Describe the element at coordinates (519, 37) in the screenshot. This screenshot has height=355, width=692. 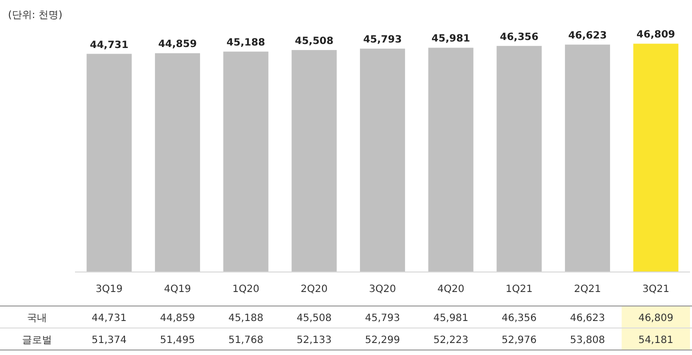
I see `text: 46,356` at that location.